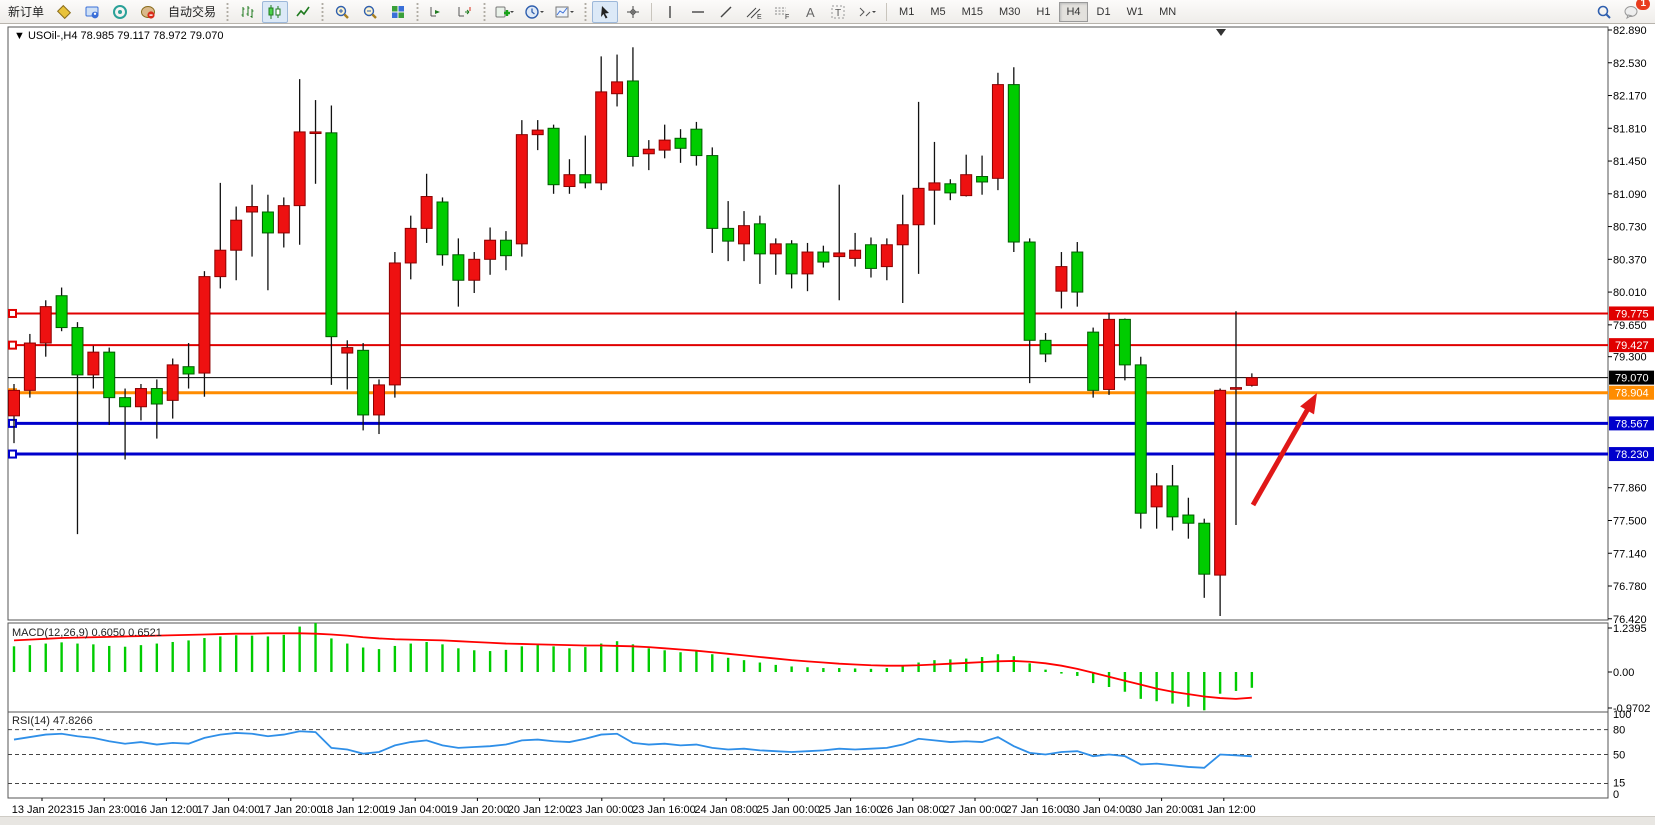  What do you see at coordinates (229, 810) in the screenshot?
I see `svg-text: 17 Jan 04:00` at bounding box center [229, 810].